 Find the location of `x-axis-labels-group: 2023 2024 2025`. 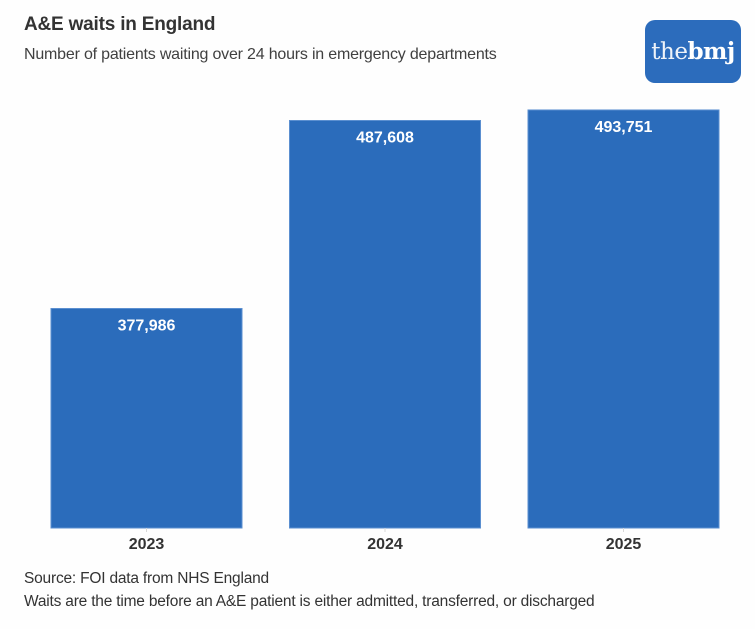

x-axis-labels-group: 2023 2024 2025 is located at coordinates (385, 544).